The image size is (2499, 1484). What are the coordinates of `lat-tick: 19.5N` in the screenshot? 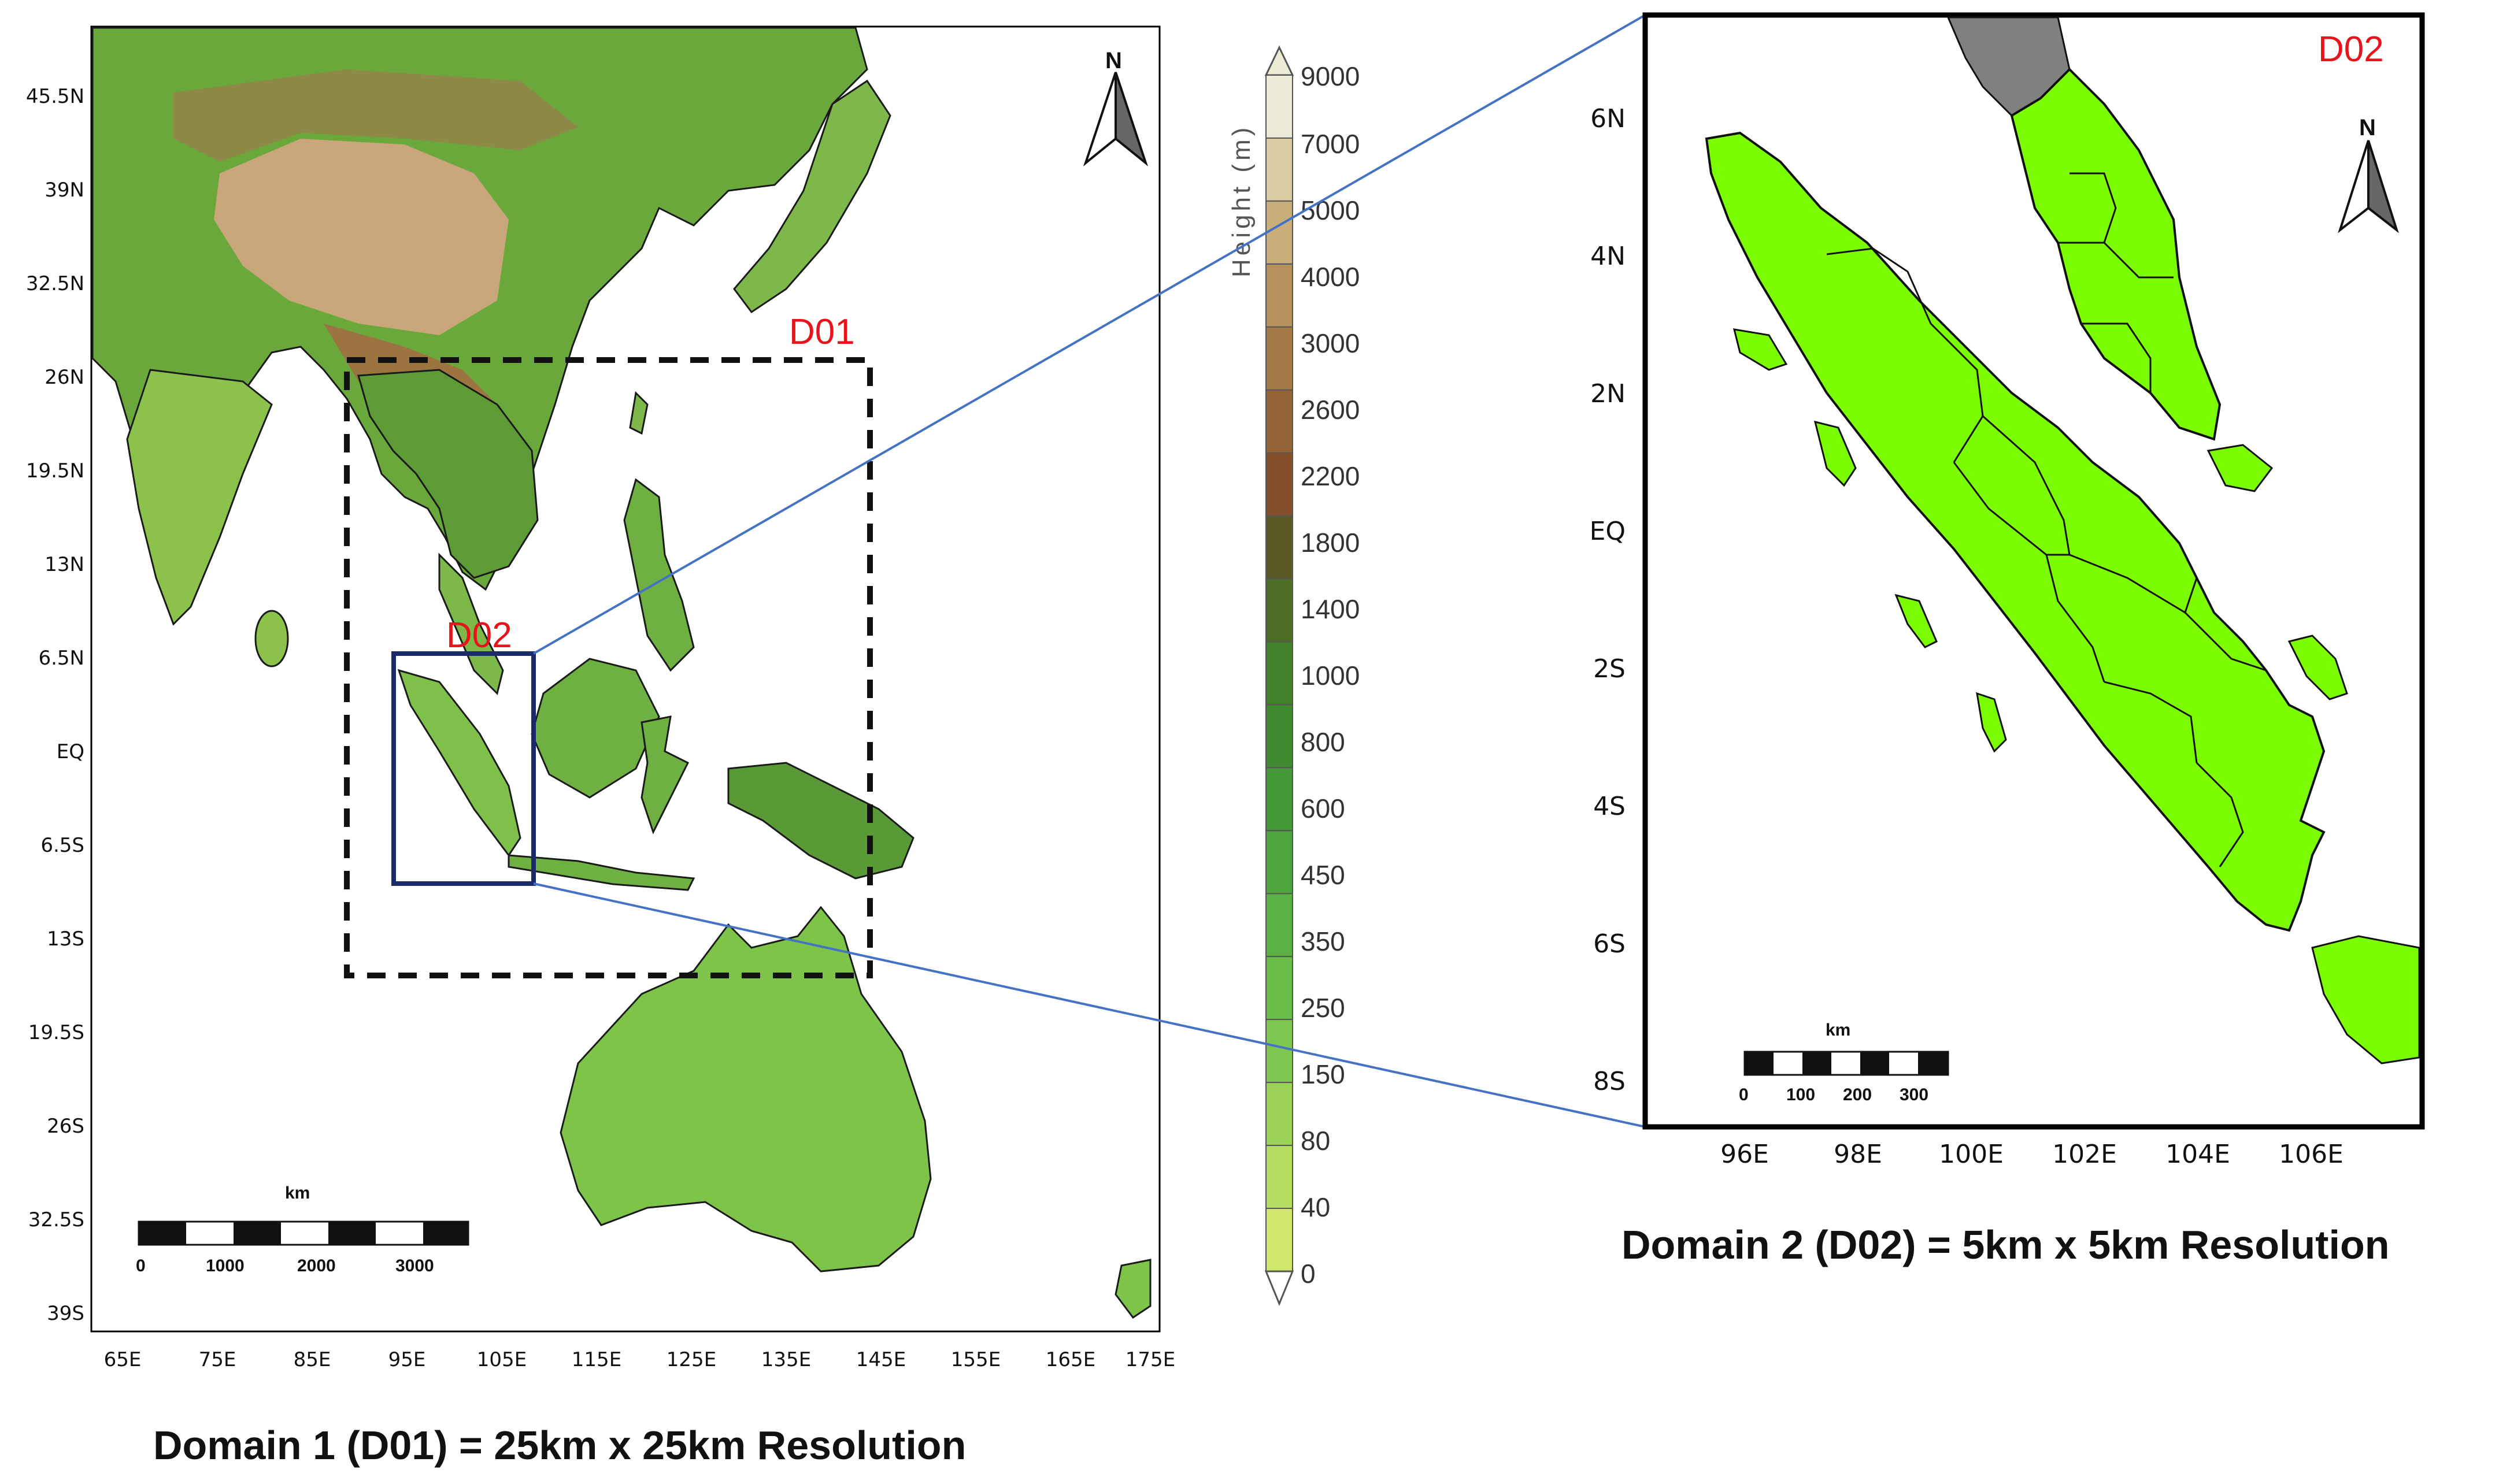 It's located at (55, 471).